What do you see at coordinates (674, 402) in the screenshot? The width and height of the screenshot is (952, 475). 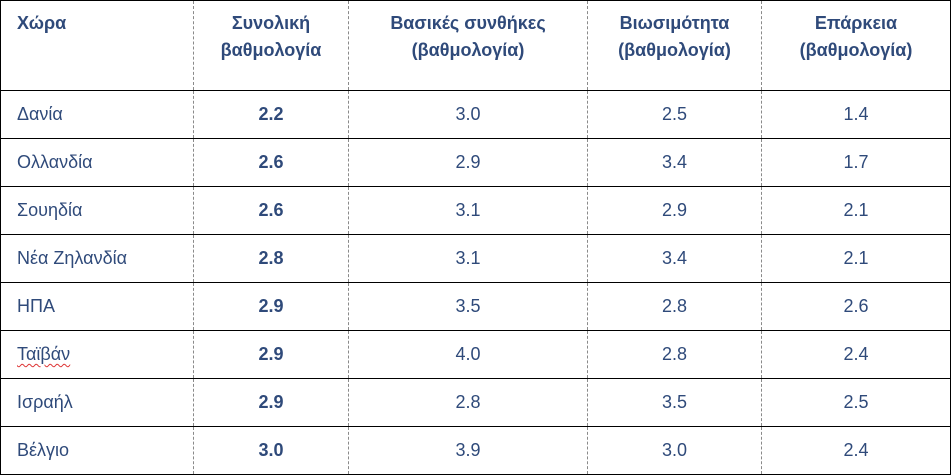 I see `sustainability-score-cell: 3.5` at bounding box center [674, 402].